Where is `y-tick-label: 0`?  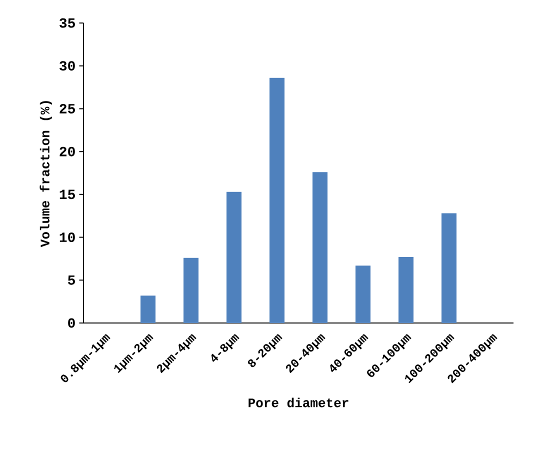
y-tick-label: 0 is located at coordinates (71, 323).